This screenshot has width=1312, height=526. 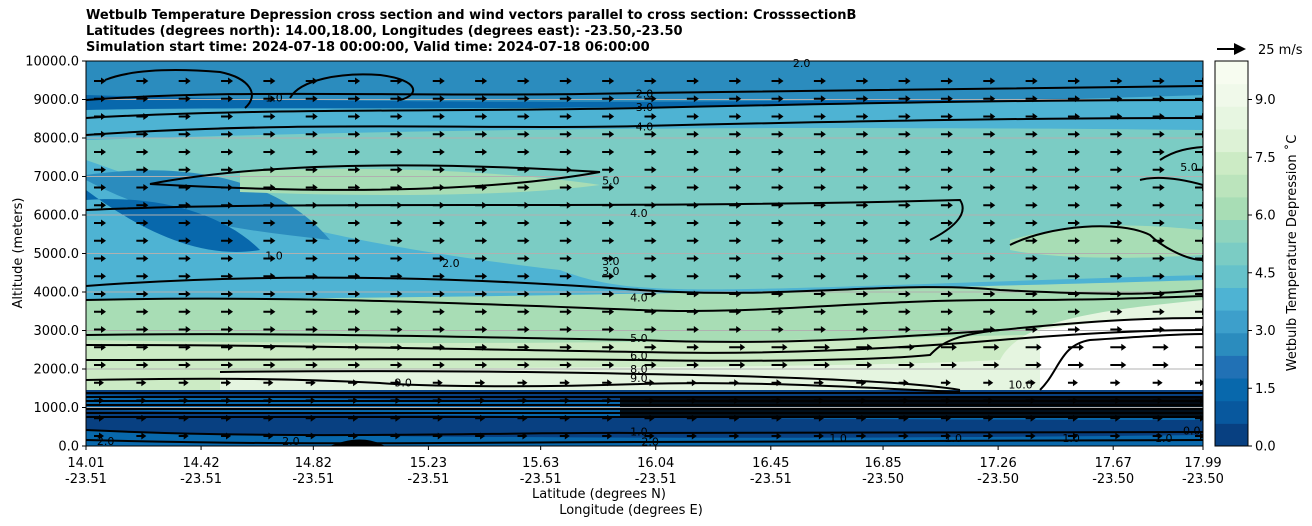 I want to click on contour-label: 8.0, so click(x=639, y=369).